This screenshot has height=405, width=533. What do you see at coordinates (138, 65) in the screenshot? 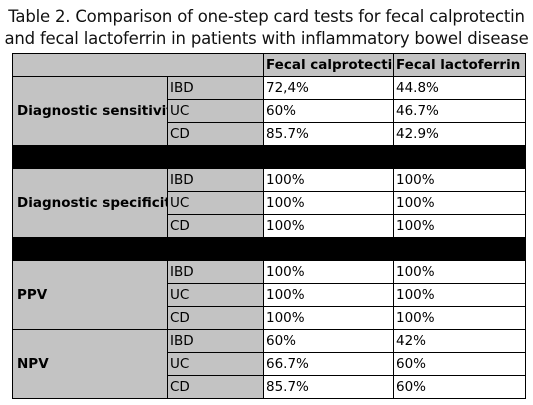
I see `header-blank` at bounding box center [138, 65].